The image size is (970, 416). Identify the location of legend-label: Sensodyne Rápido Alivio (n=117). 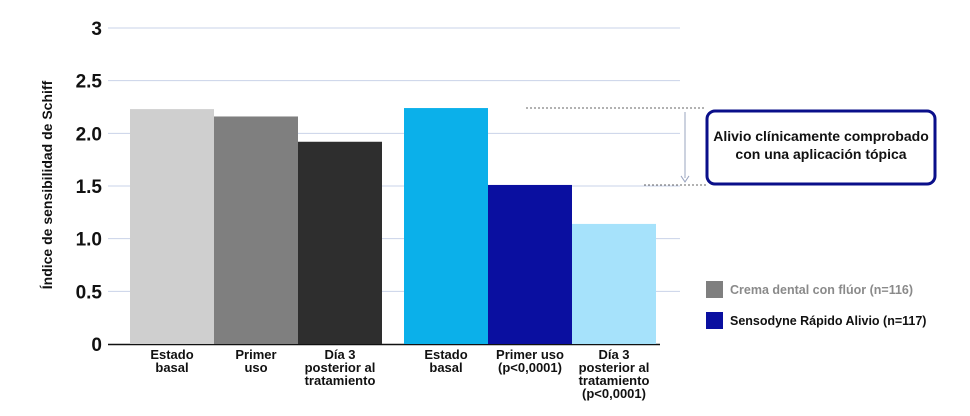
(828, 321).